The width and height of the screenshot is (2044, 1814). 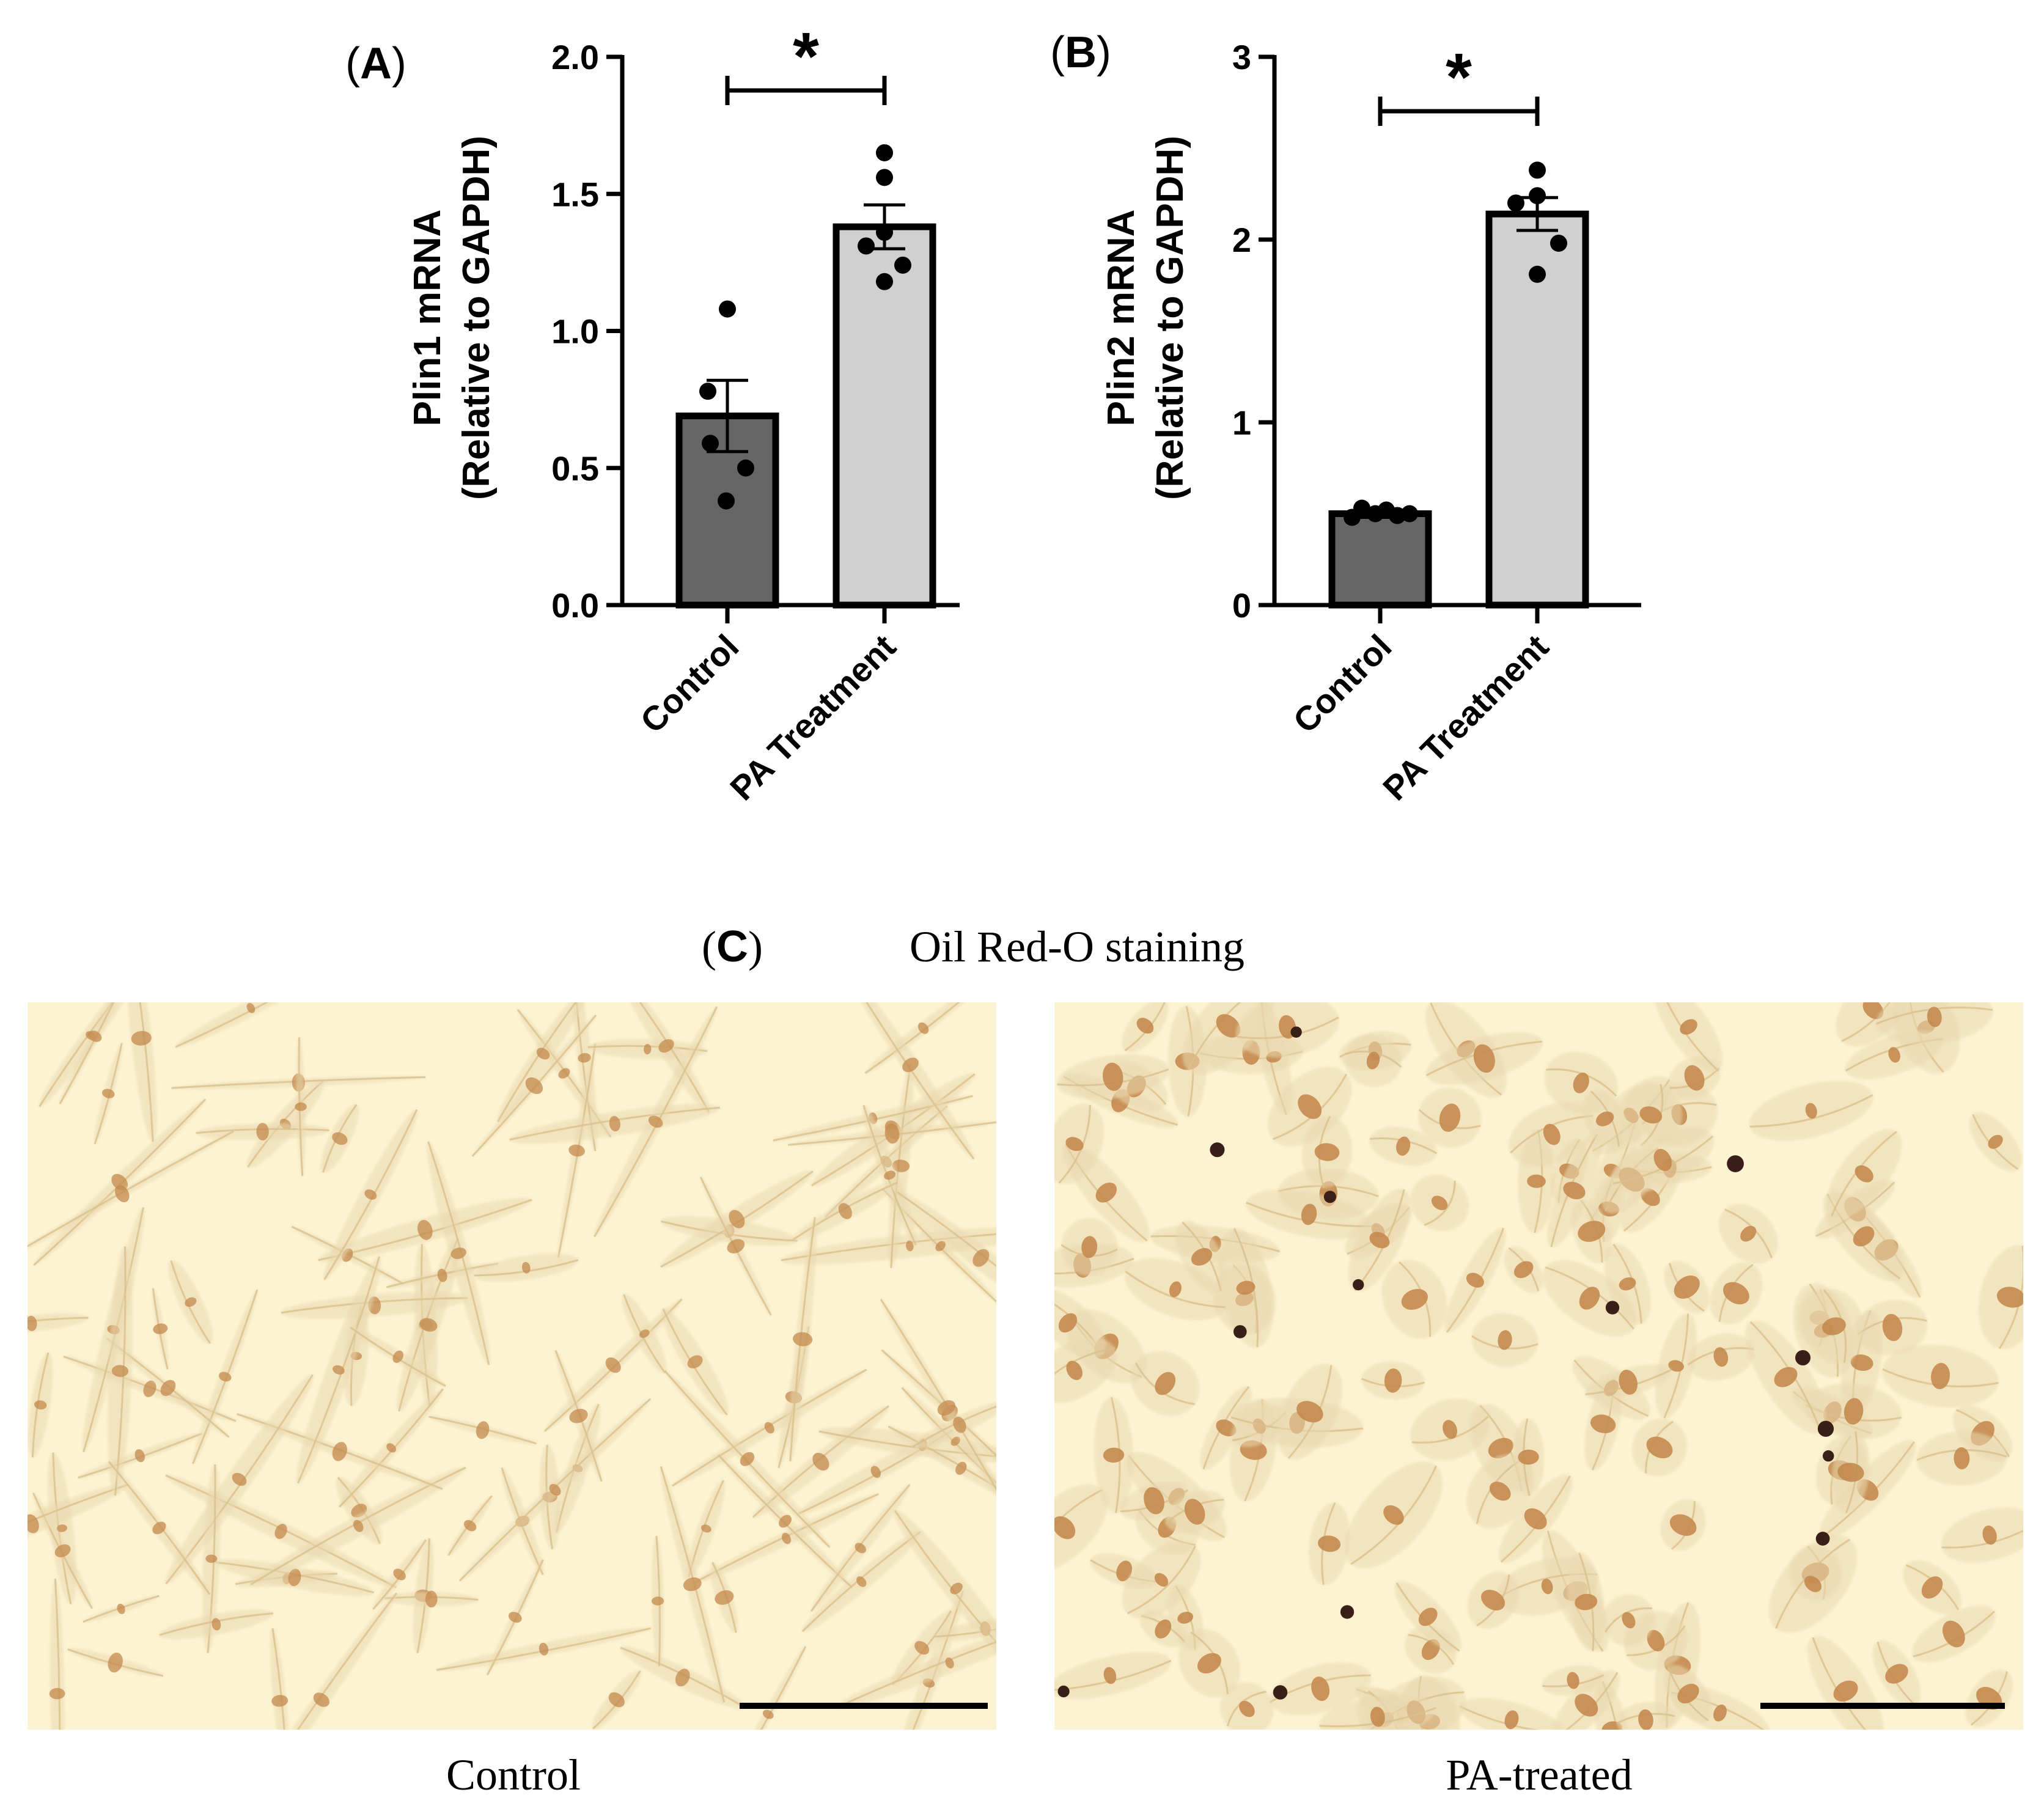 I want to click on panel-b-y-axis-title: Plin2 mRNA (Relative to GAPDH), so click(x=1145, y=318).